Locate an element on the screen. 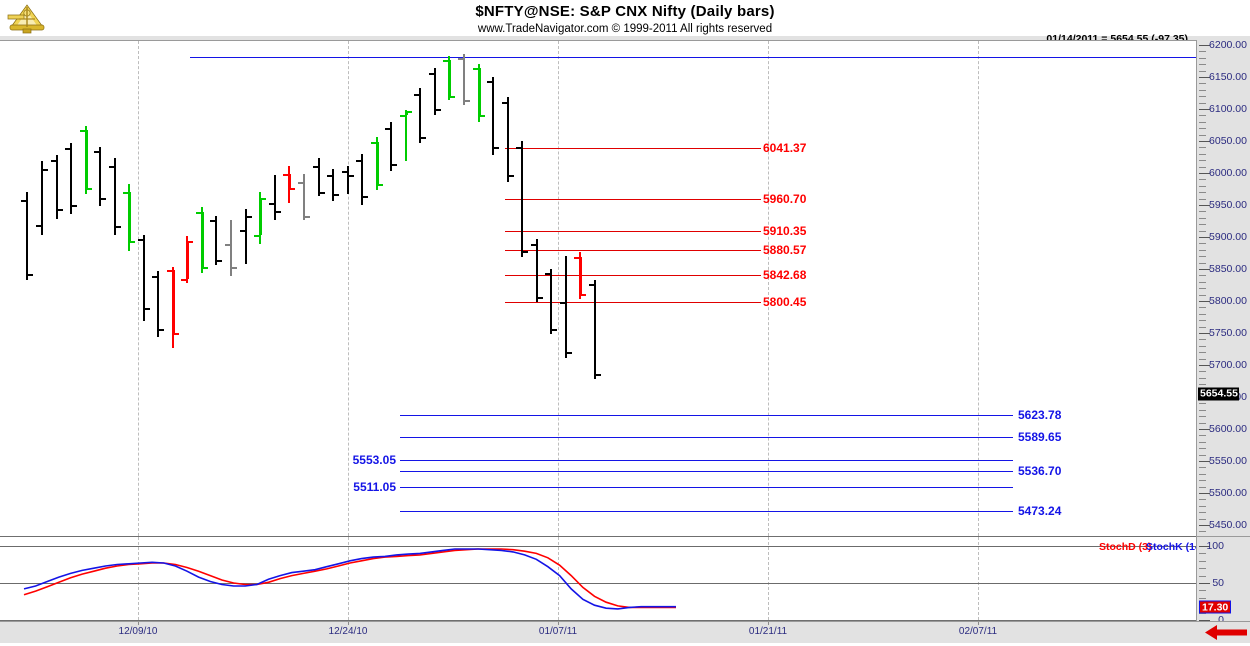 The height and width of the screenshot is (646, 1250). support-label-right-0: 5623.78 is located at coordinates (1040, 414).